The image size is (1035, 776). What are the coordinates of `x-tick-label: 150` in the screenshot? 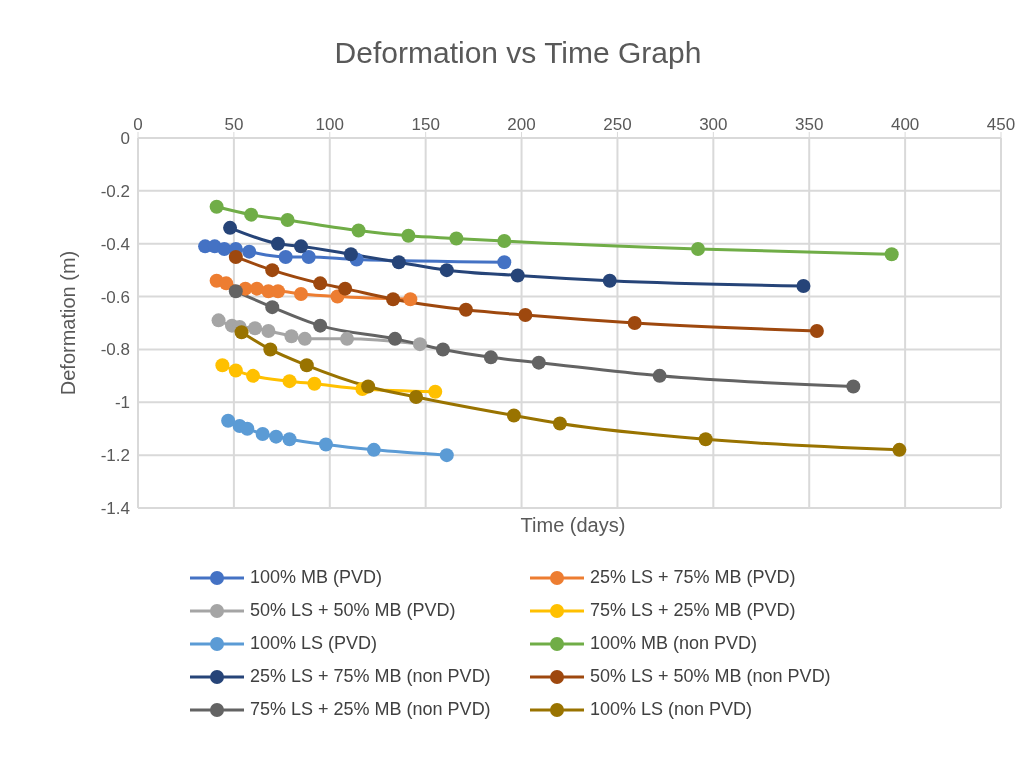 It's located at (425, 124).